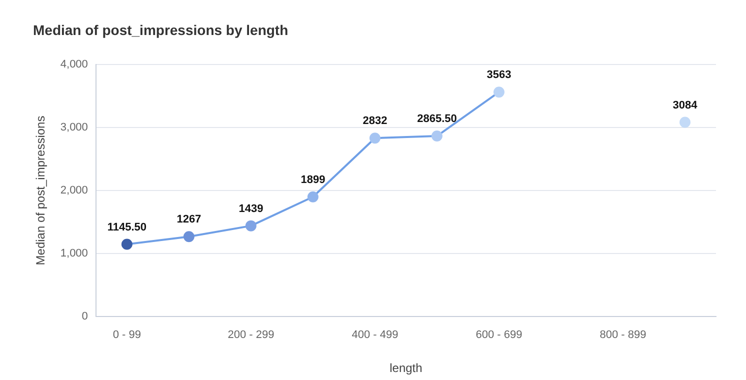  Describe the element at coordinates (499, 75) in the screenshot. I see `data-label: 3563` at that location.